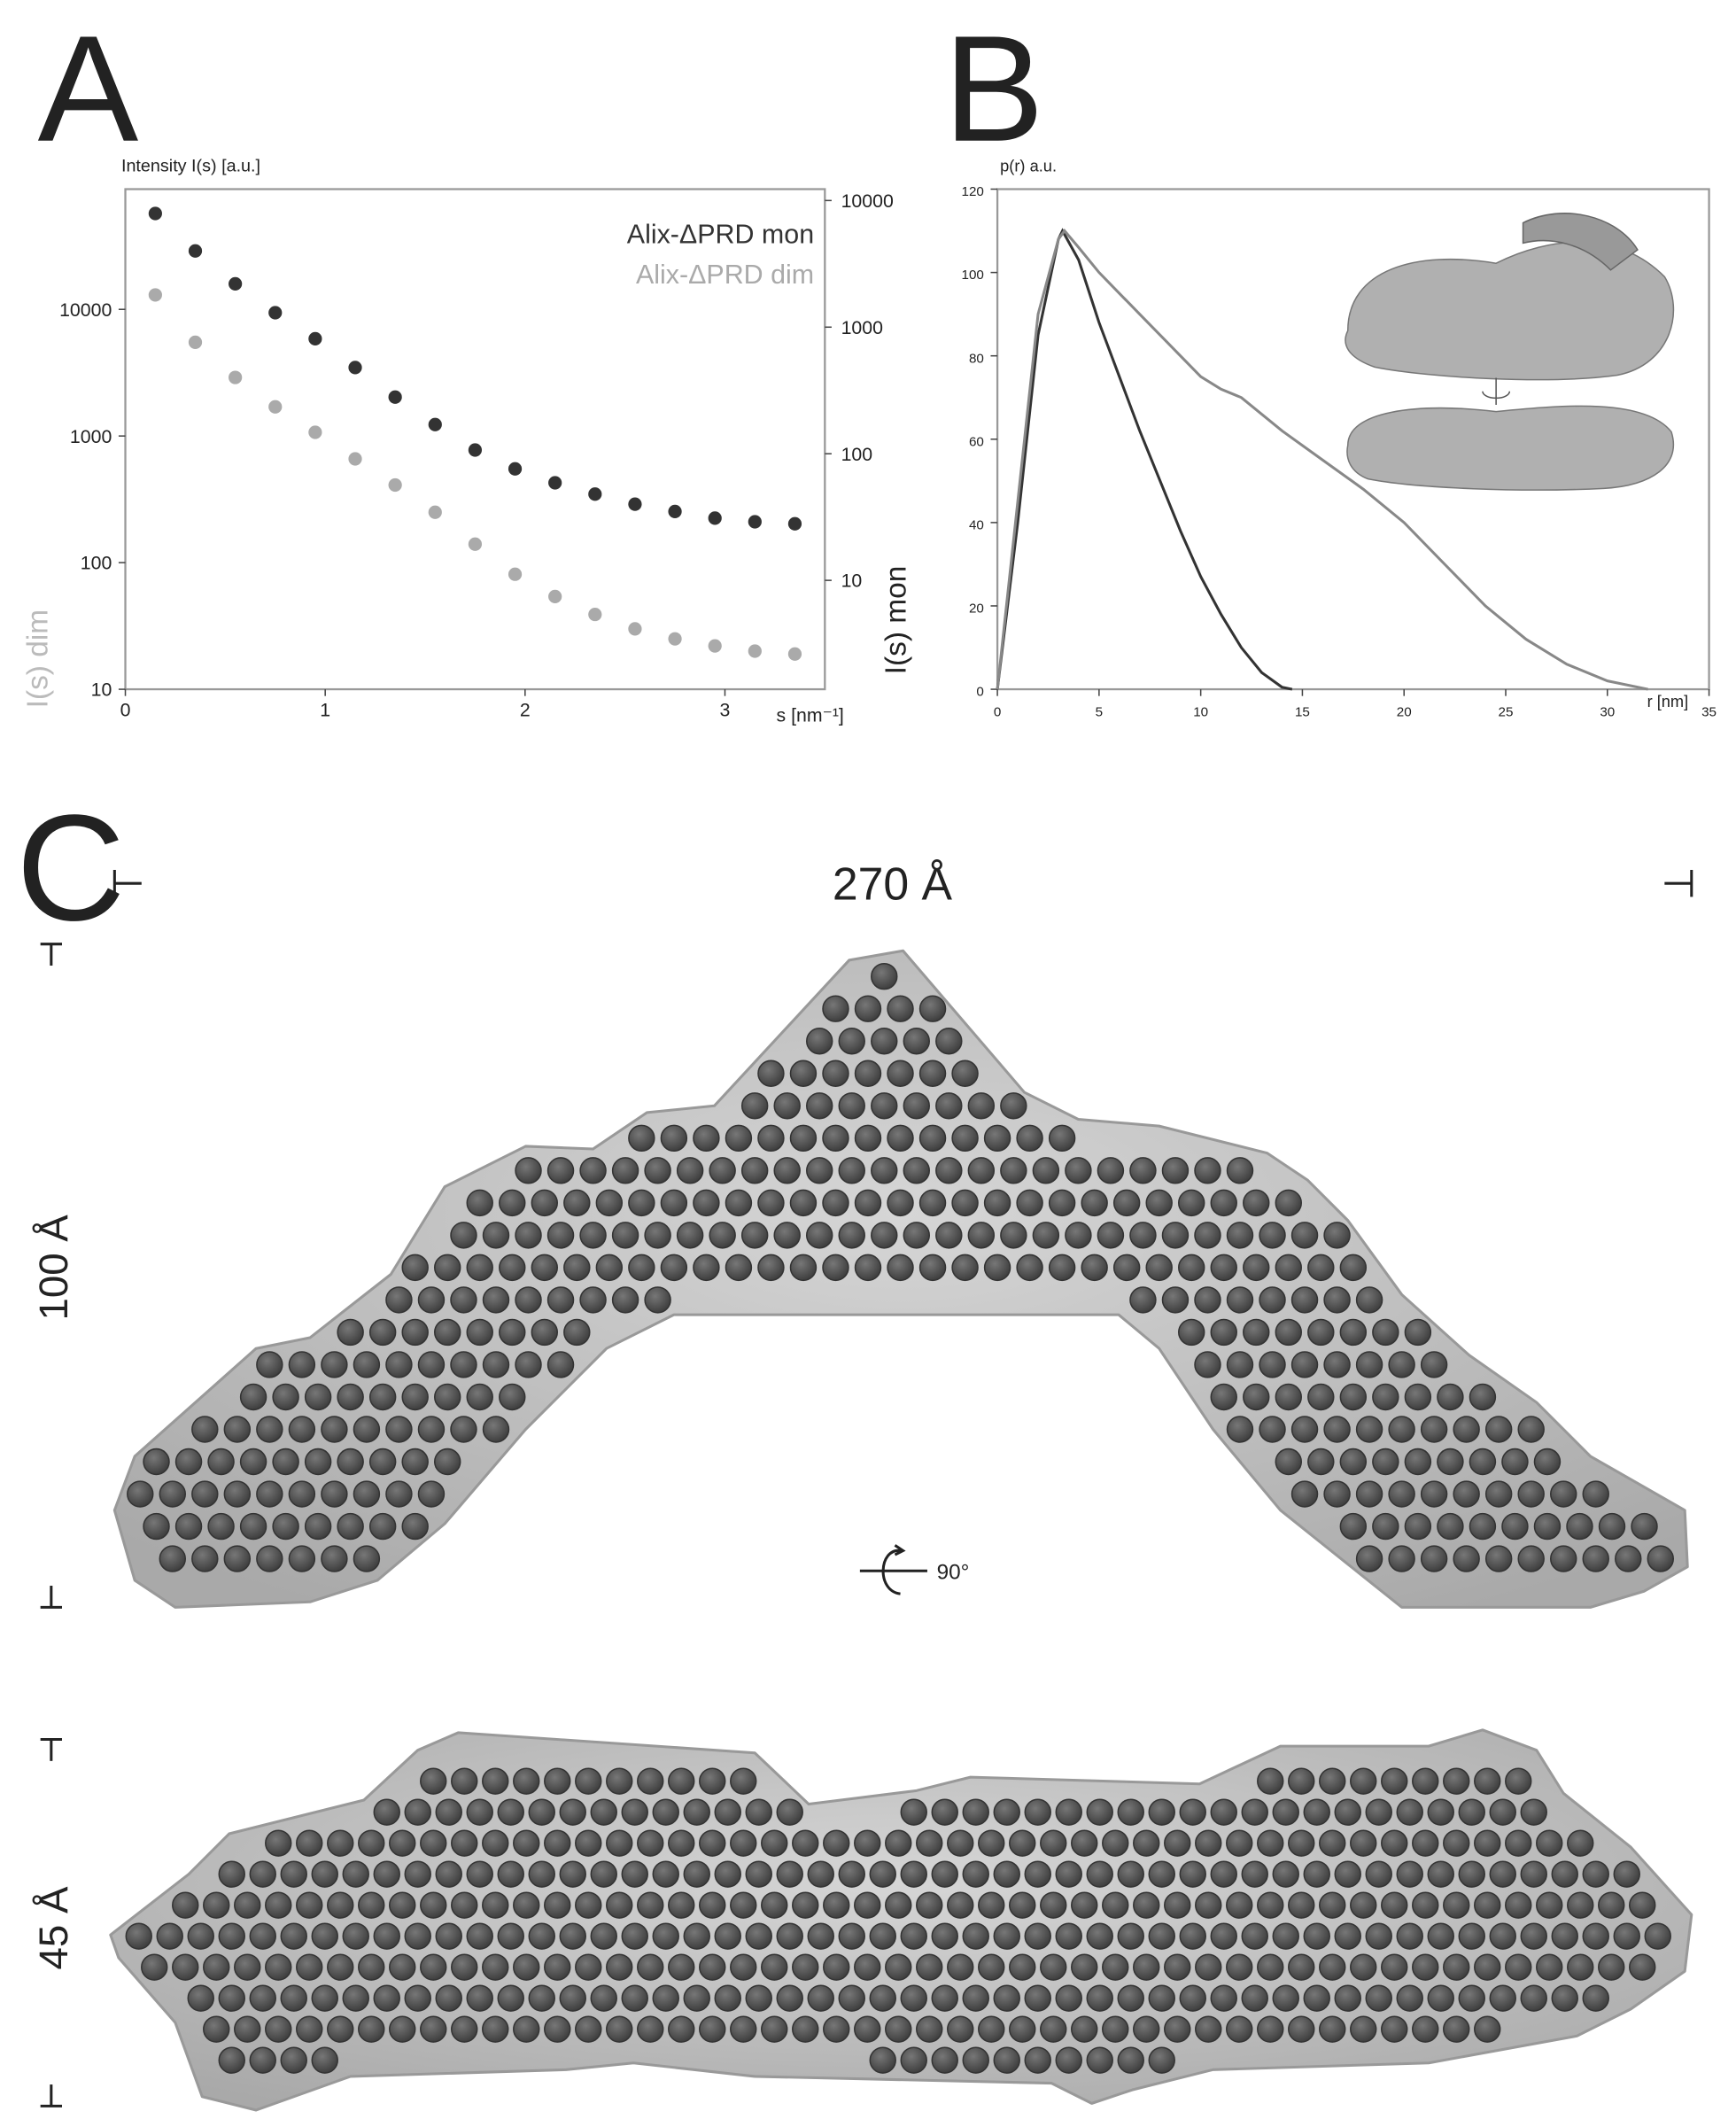 The image size is (1736, 2119). Describe the element at coordinates (37, 659) in the screenshot. I see `y-label: I(s) dim` at that location.